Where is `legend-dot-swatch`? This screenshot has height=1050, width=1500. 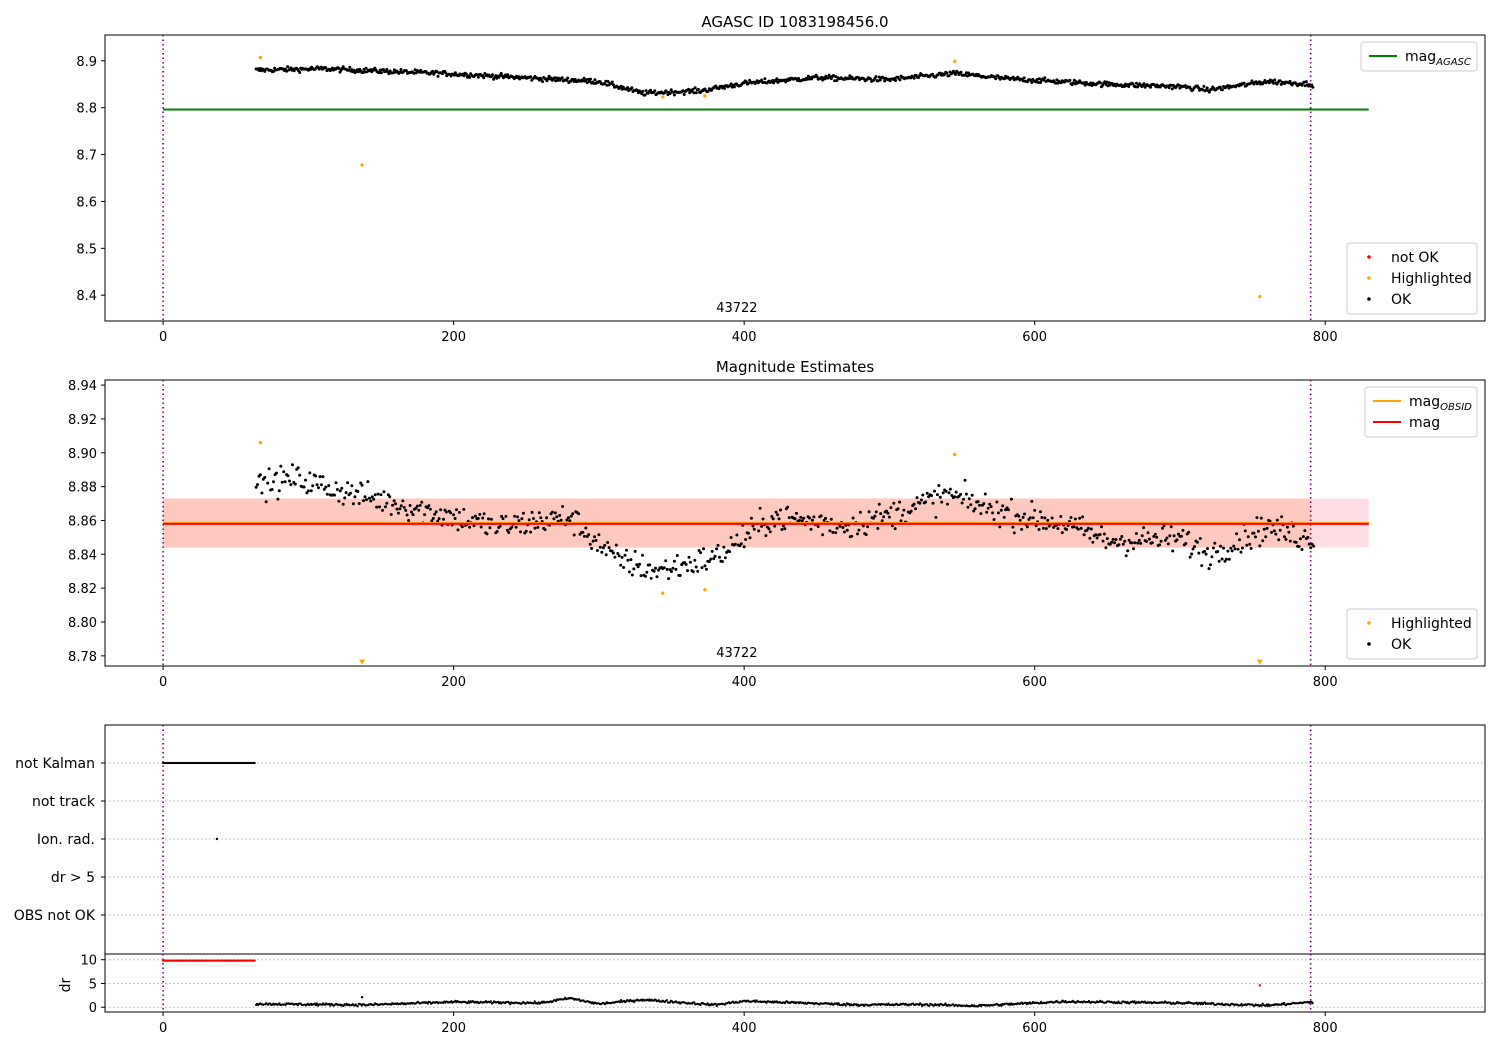 legend-dot-swatch is located at coordinates (1369, 278).